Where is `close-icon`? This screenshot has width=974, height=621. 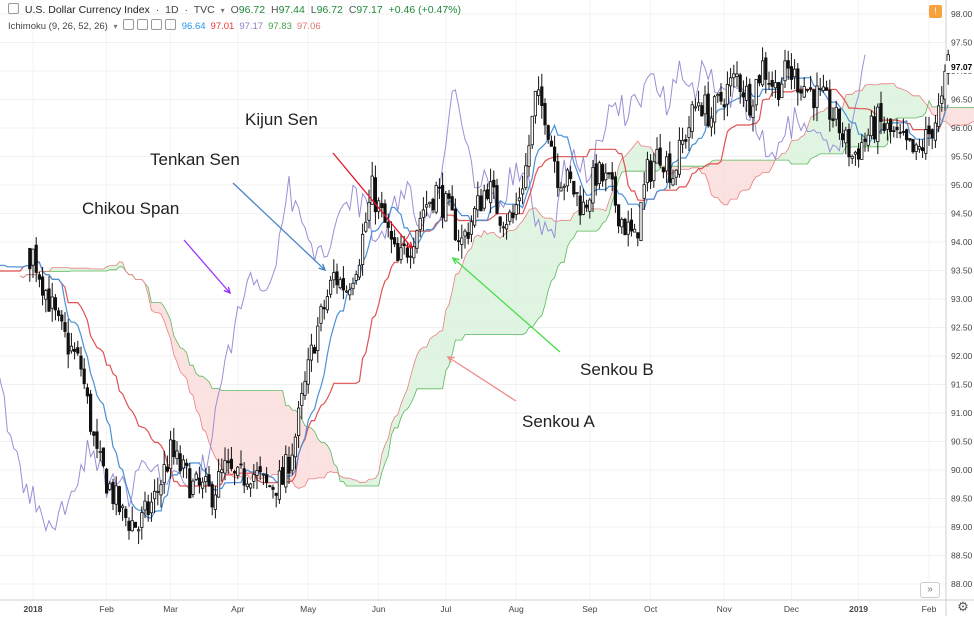 close-icon is located at coordinates (156, 24).